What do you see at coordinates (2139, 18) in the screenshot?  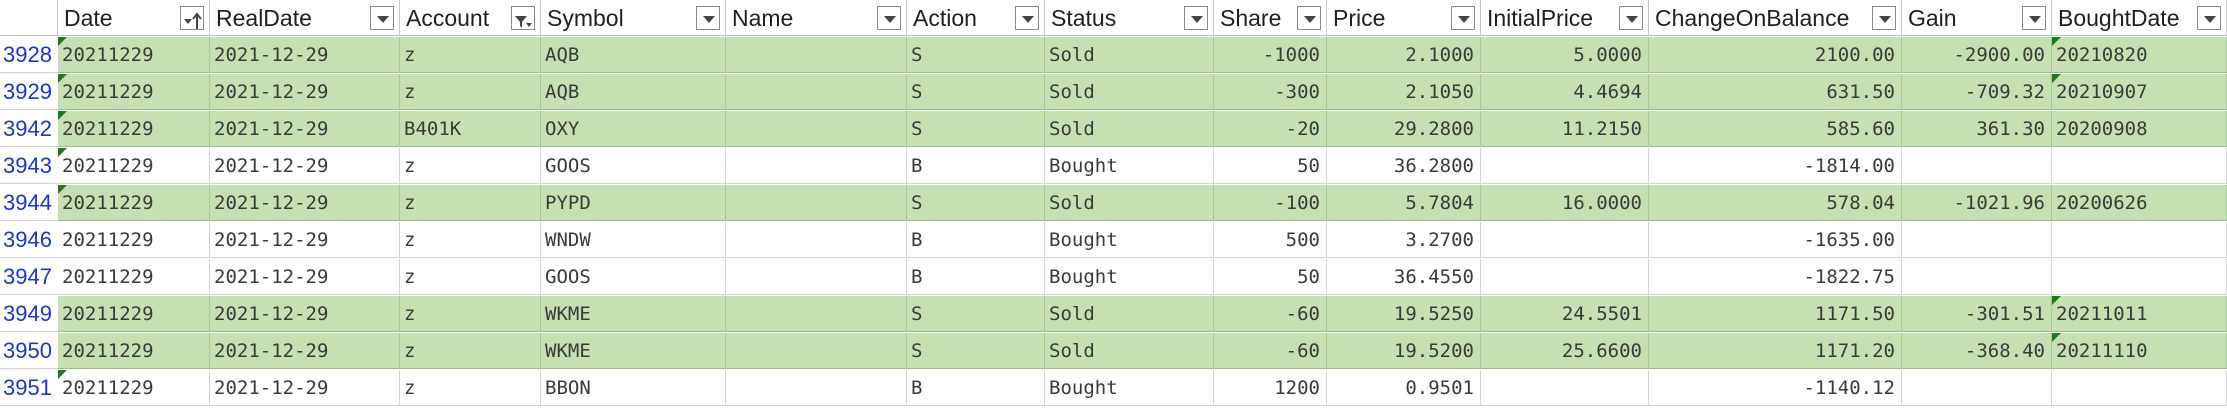 I see `column-header-boughtdate: BoughtDate` at bounding box center [2139, 18].